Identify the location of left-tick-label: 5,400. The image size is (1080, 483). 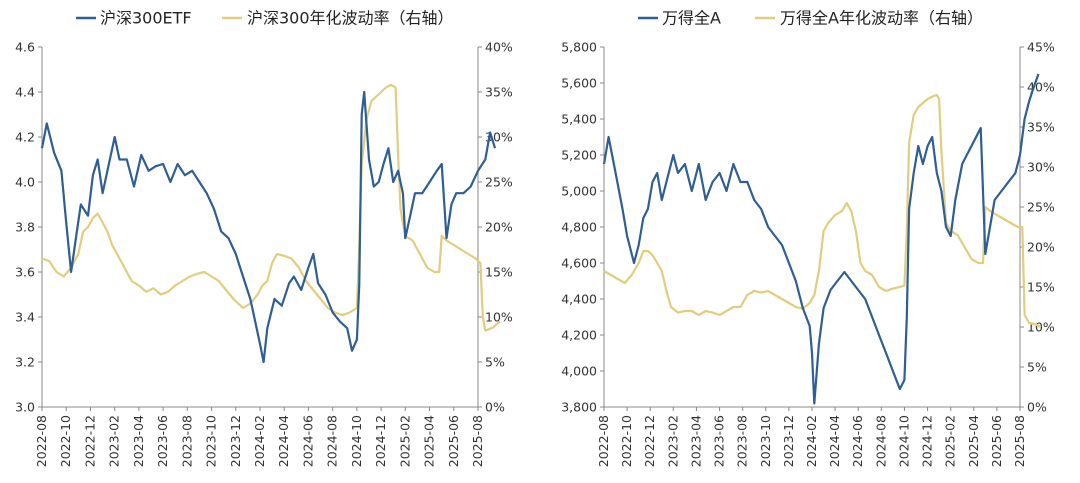
(579, 119).